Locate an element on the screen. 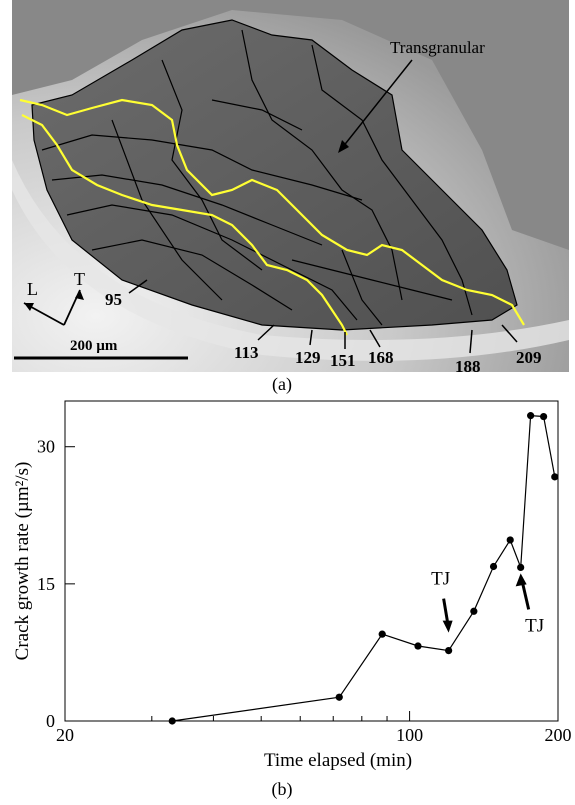 The image size is (575, 805). front-label-113: 113 is located at coordinates (246, 352).